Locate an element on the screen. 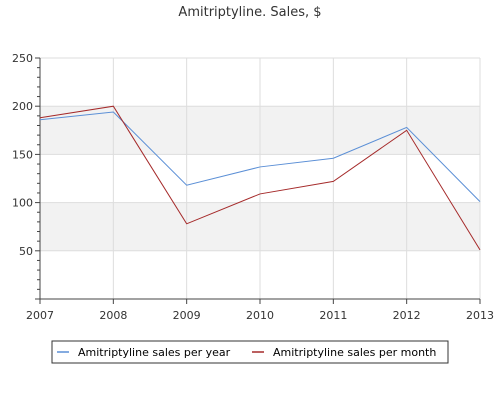 This screenshot has width=500, height=400. x-tick-label-2010: 2010 is located at coordinates (260, 315).